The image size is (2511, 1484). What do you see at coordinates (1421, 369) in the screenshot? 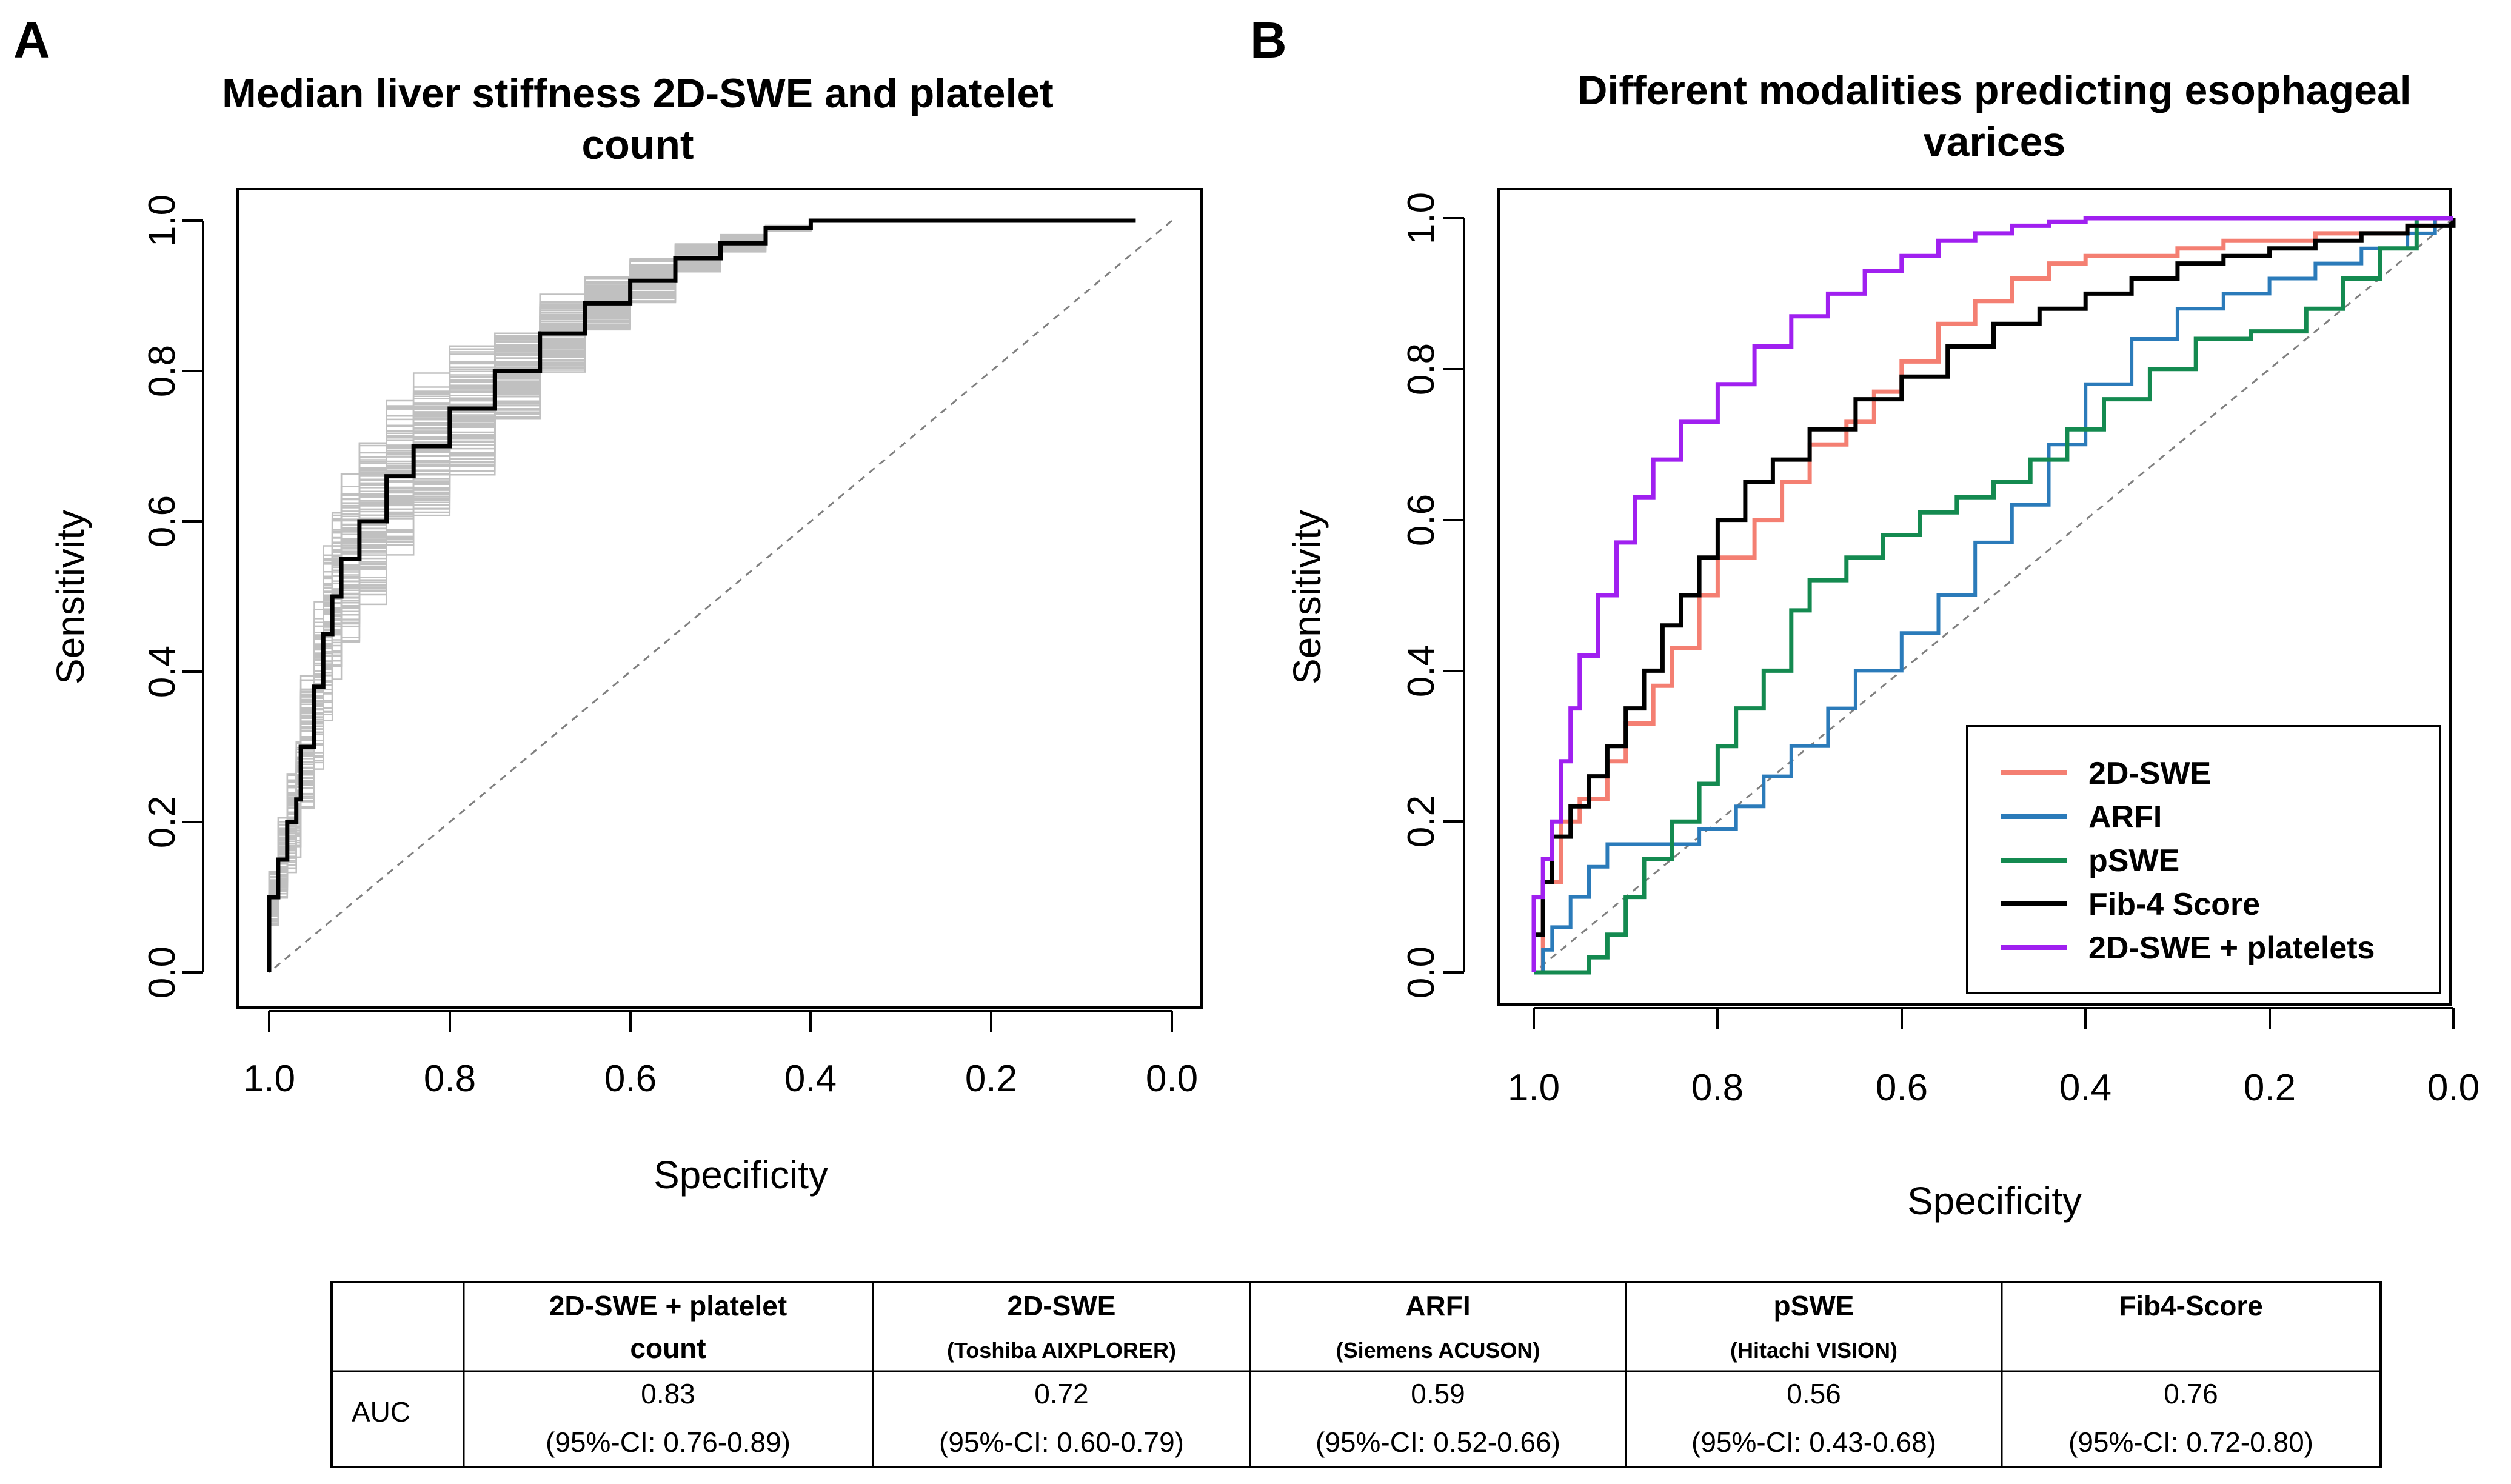
I see `panel-b-y-tick-label: 0.8` at bounding box center [1421, 369].